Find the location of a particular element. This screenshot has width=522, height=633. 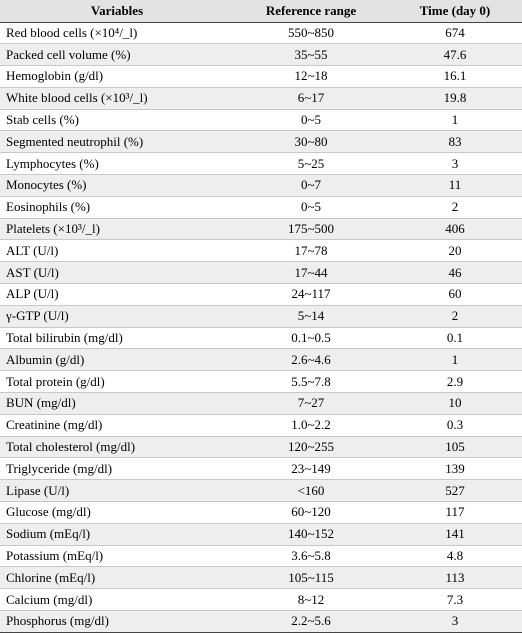

table-row: Platelets (×10³/_l) 175~500 406 is located at coordinates (261, 229).